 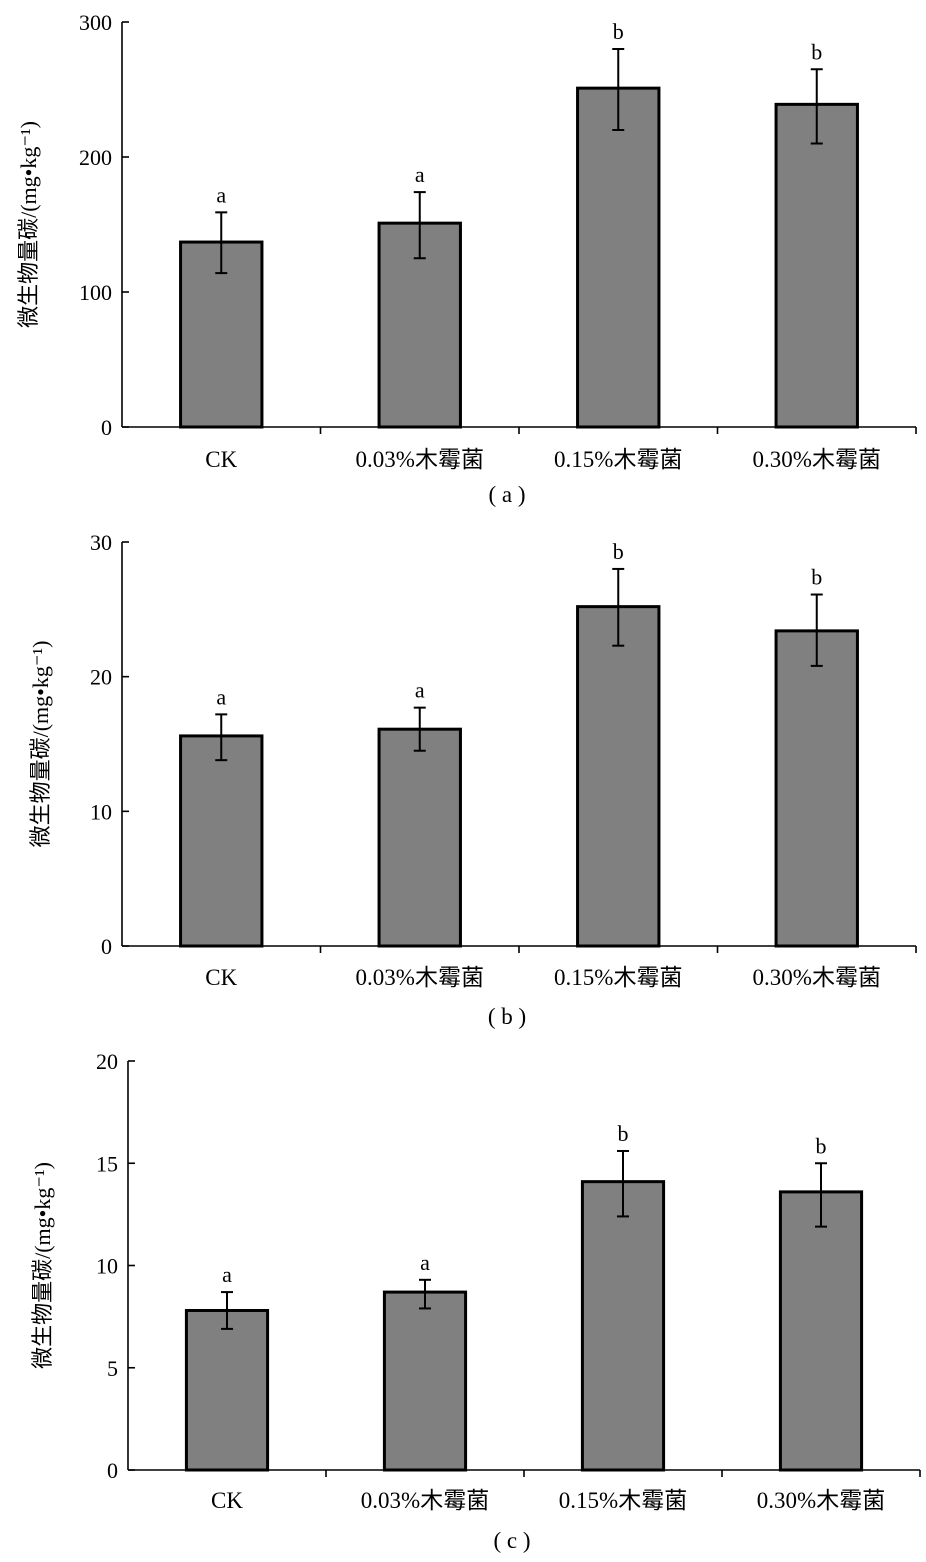 I want to click on y-tick-label: 100, so click(x=95, y=292).